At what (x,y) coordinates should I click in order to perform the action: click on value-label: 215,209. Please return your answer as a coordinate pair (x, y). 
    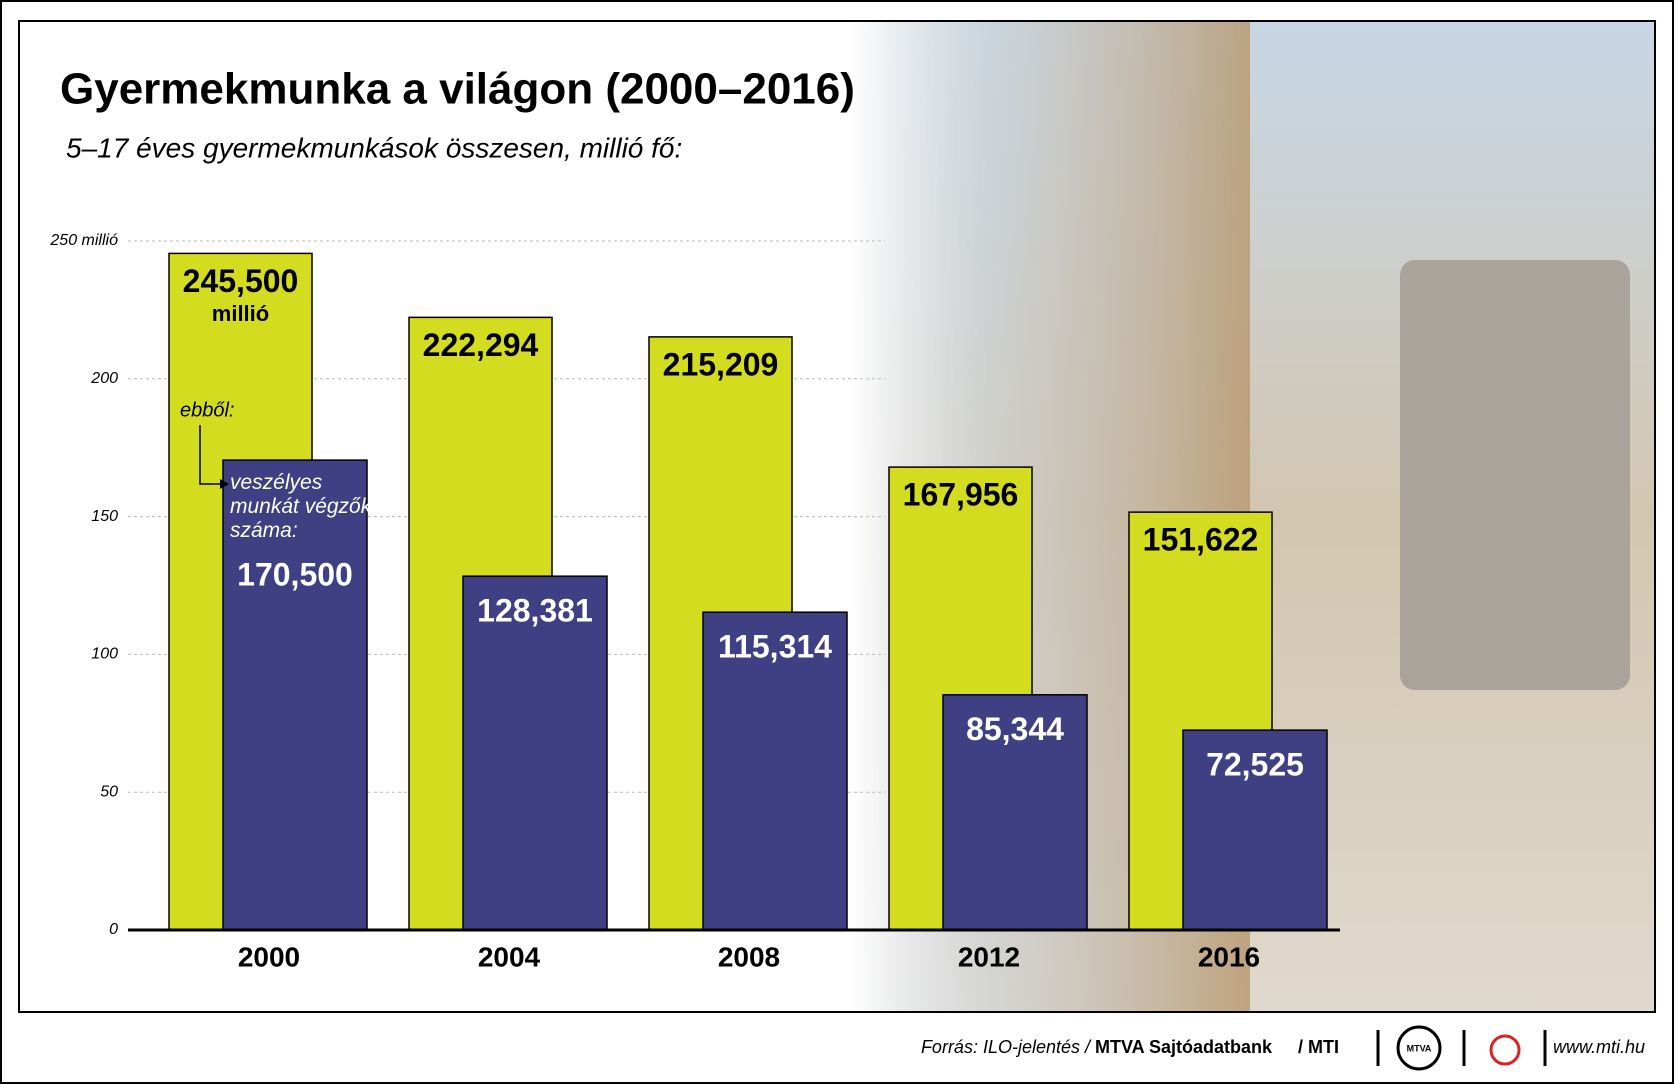
    Looking at the image, I should click on (721, 364).